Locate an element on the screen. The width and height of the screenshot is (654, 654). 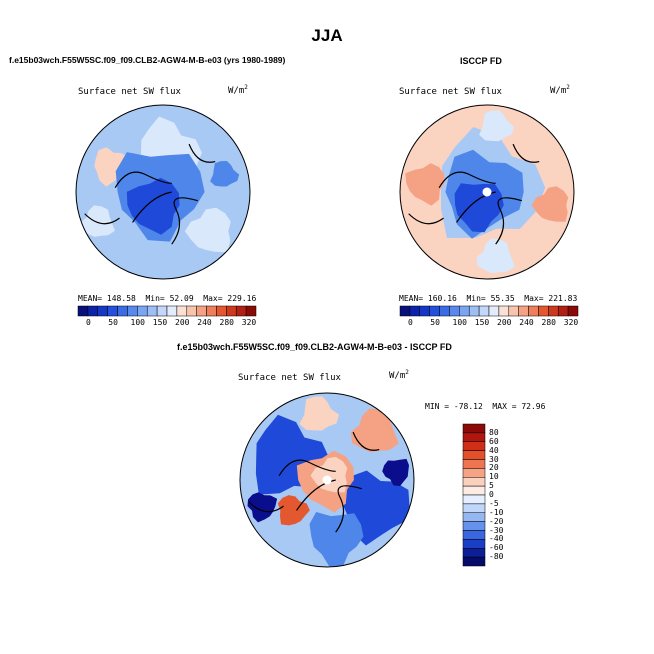
diff-colorbar-label: -20 is located at coordinates (496, 521).